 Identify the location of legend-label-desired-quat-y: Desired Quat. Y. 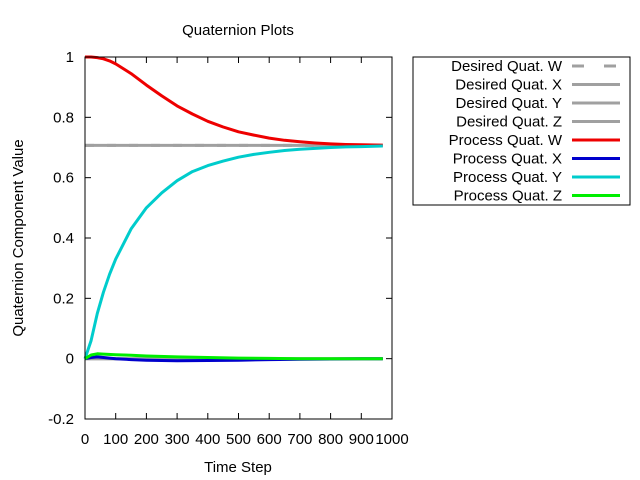
(509, 103).